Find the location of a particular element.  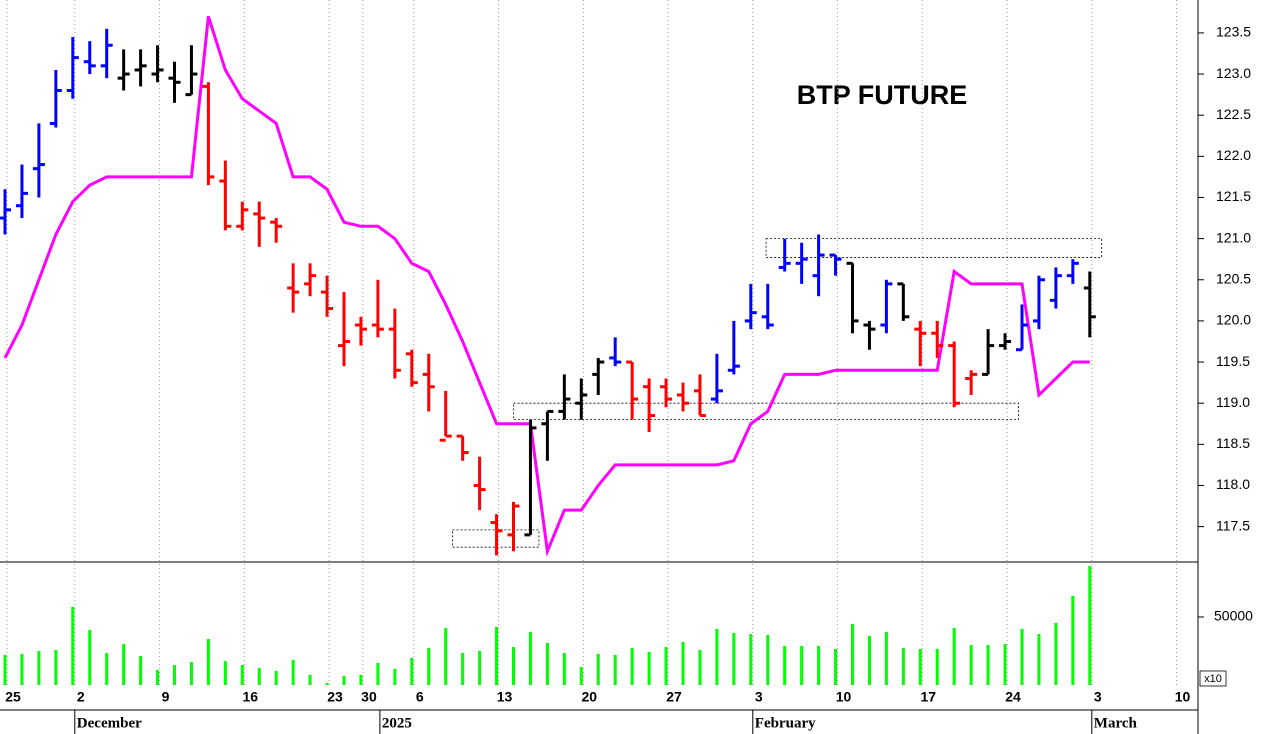

y-tick-label: 121.0 is located at coordinates (1233, 237).